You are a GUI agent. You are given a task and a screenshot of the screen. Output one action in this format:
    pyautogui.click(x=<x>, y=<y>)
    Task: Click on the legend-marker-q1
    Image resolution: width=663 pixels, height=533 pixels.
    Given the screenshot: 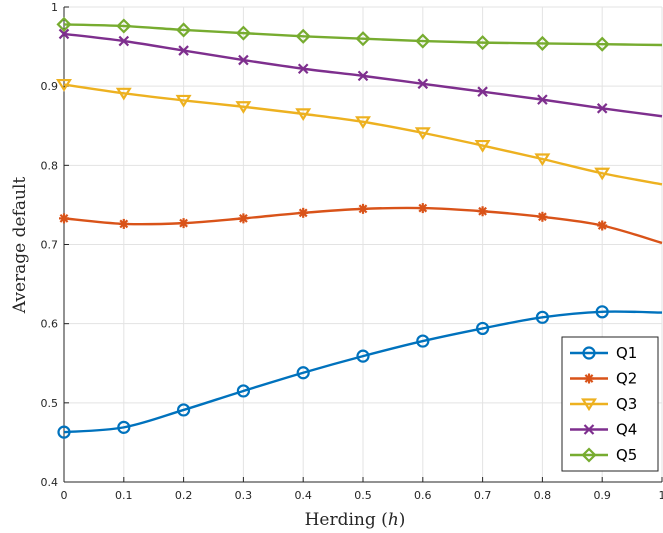 What is the action you would take?
    pyautogui.click(x=589, y=353)
    